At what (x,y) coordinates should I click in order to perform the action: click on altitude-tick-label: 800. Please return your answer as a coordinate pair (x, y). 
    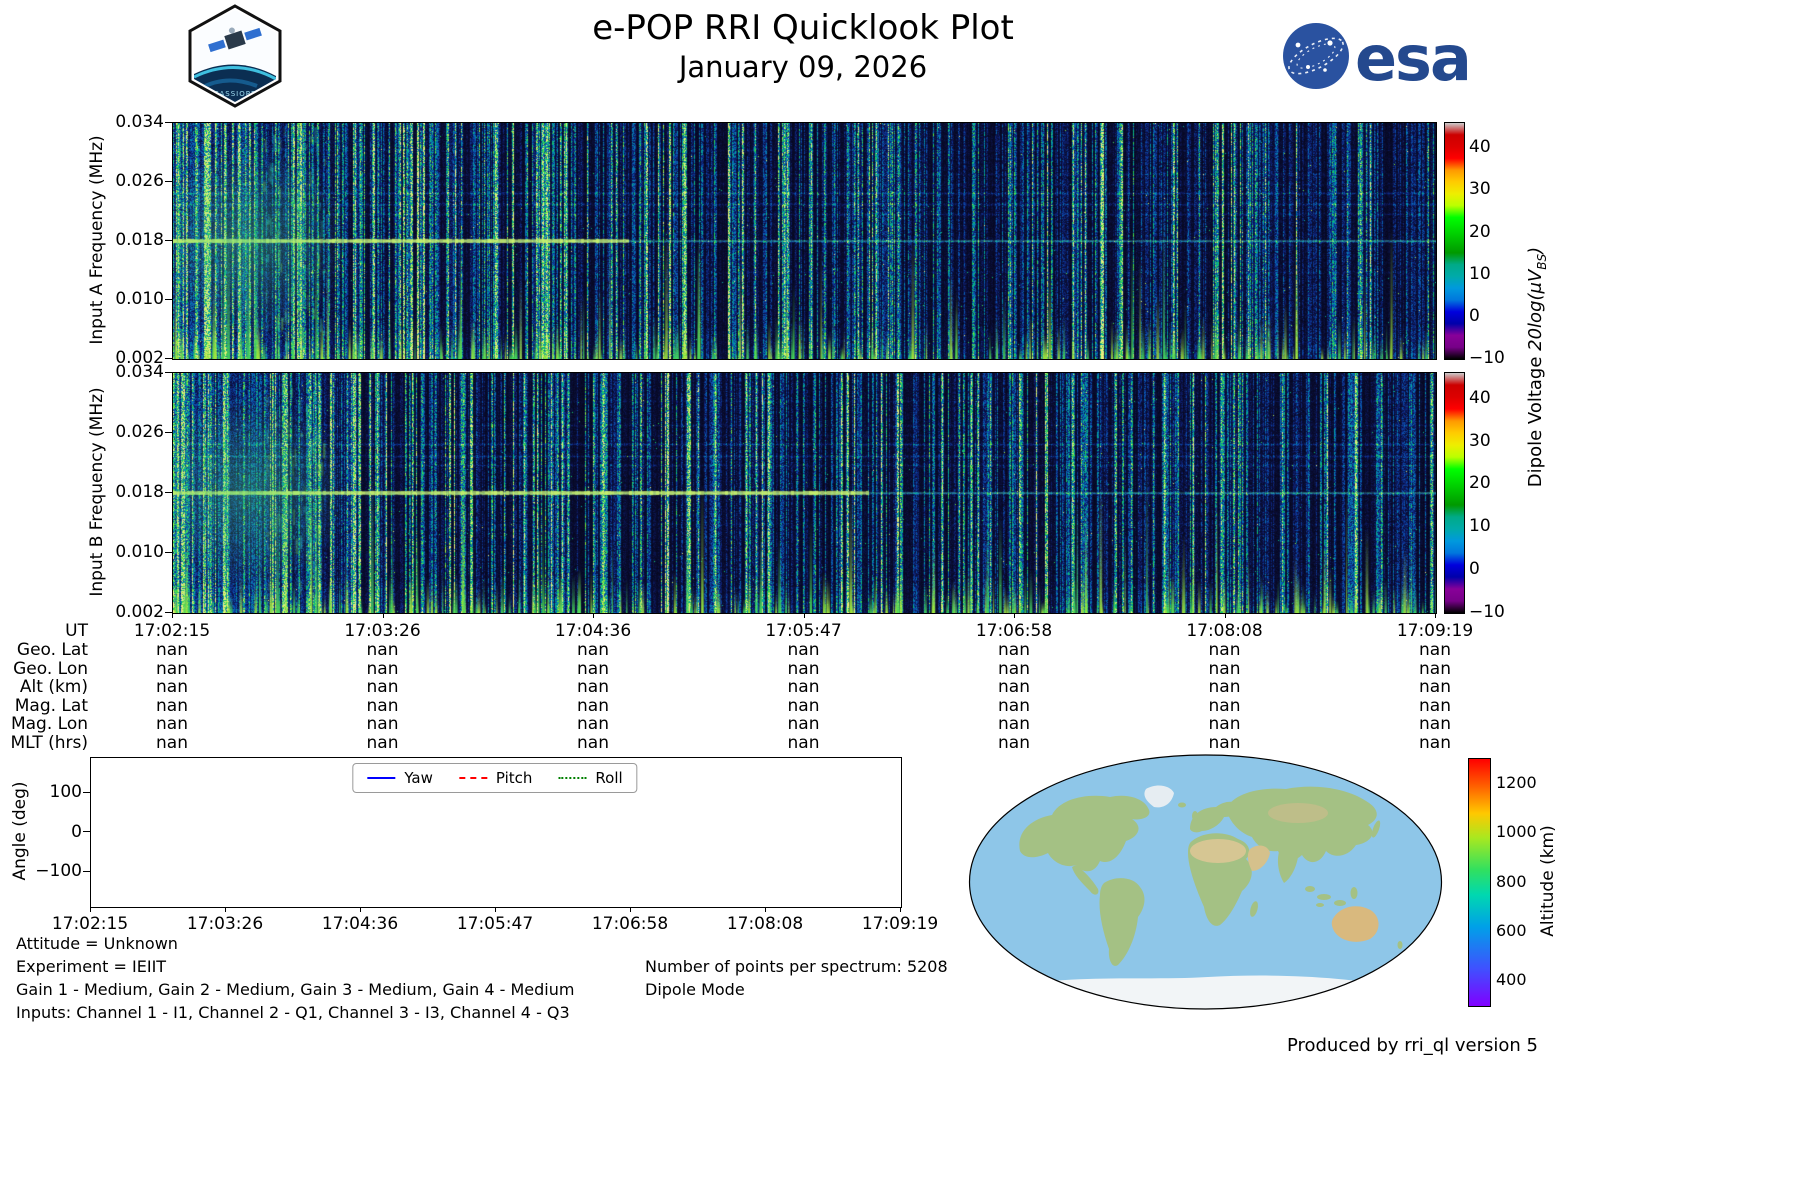
    Looking at the image, I should click on (1511, 881).